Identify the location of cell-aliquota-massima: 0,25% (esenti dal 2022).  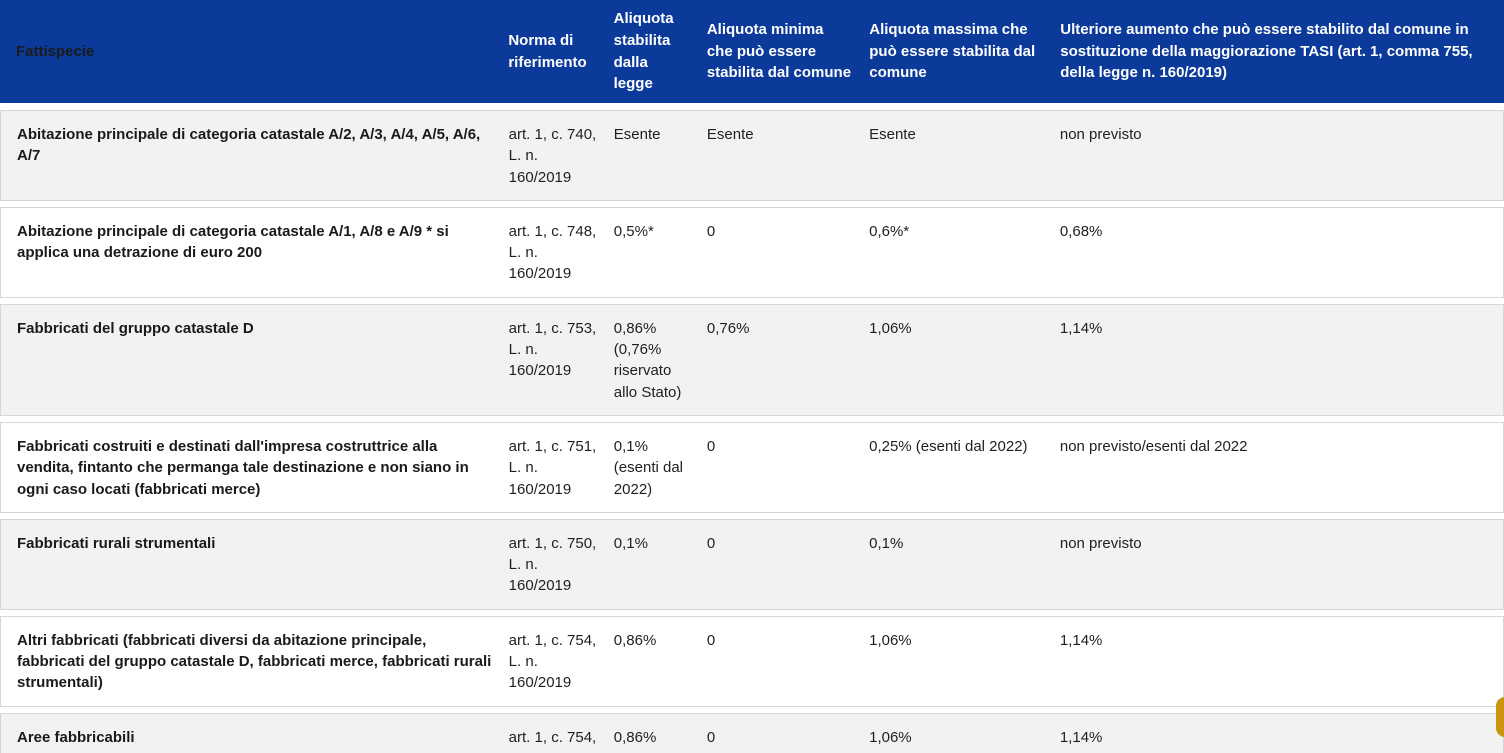
(948, 446).